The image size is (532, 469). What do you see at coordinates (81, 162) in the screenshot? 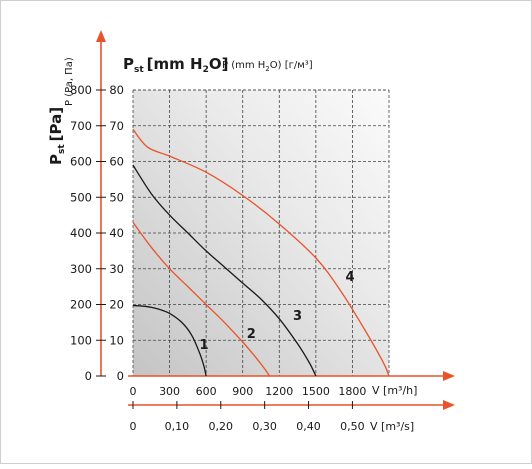
I see `y-tick-label-pa: 600` at bounding box center [81, 162].